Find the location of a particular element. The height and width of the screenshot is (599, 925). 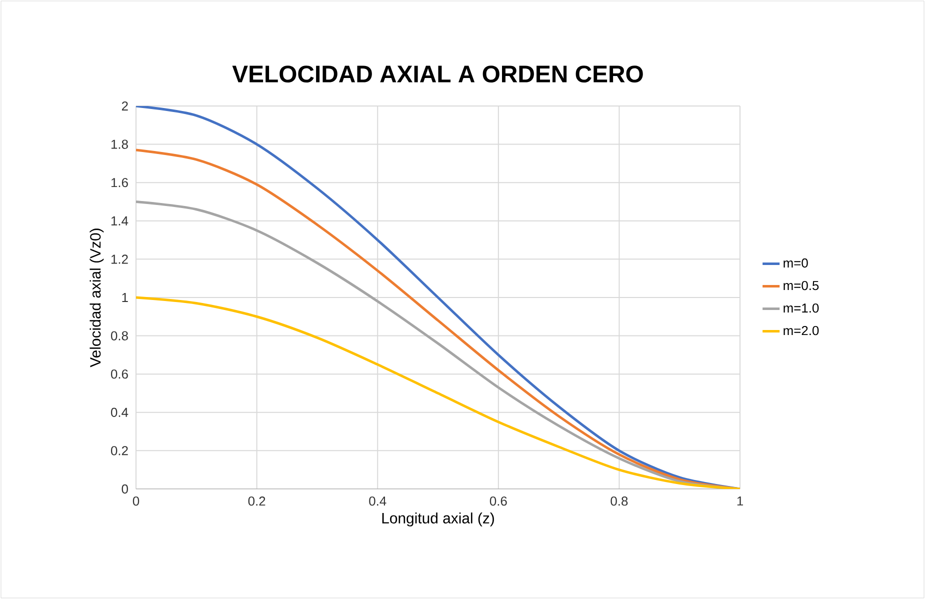

legend-label: m=0.5 is located at coordinates (801, 285).